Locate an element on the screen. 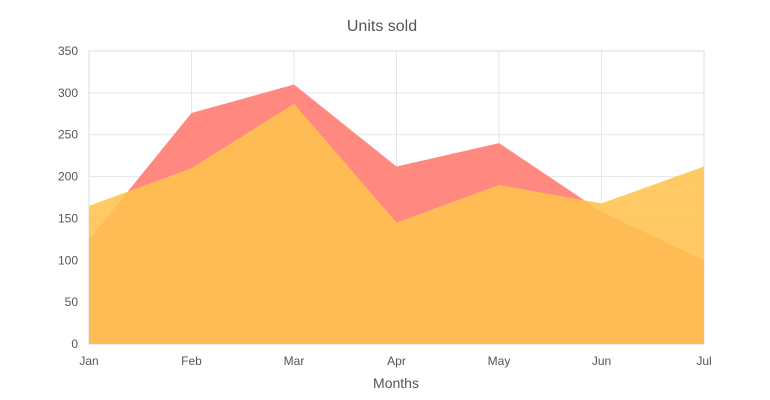 This screenshot has width=770, height=400. y-tick-label-1: 50 is located at coordinates (72, 302).